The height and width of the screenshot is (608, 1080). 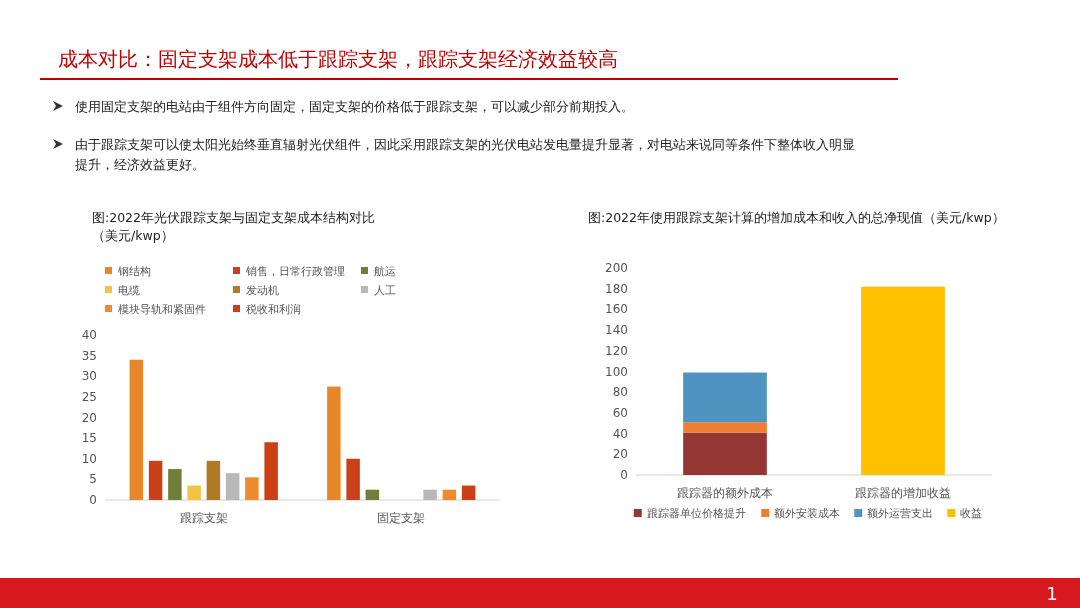 What do you see at coordinates (616, 350) in the screenshot?
I see `y-tick-label: 120` at bounding box center [616, 350].